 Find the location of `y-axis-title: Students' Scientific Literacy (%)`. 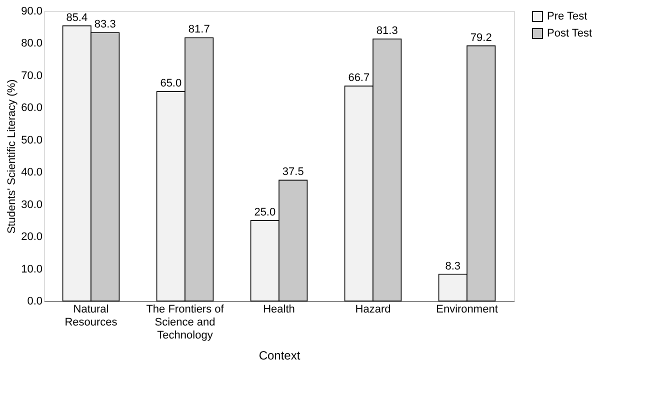

y-axis-title: Students' Scientific Literacy (%) is located at coordinates (12, 156).